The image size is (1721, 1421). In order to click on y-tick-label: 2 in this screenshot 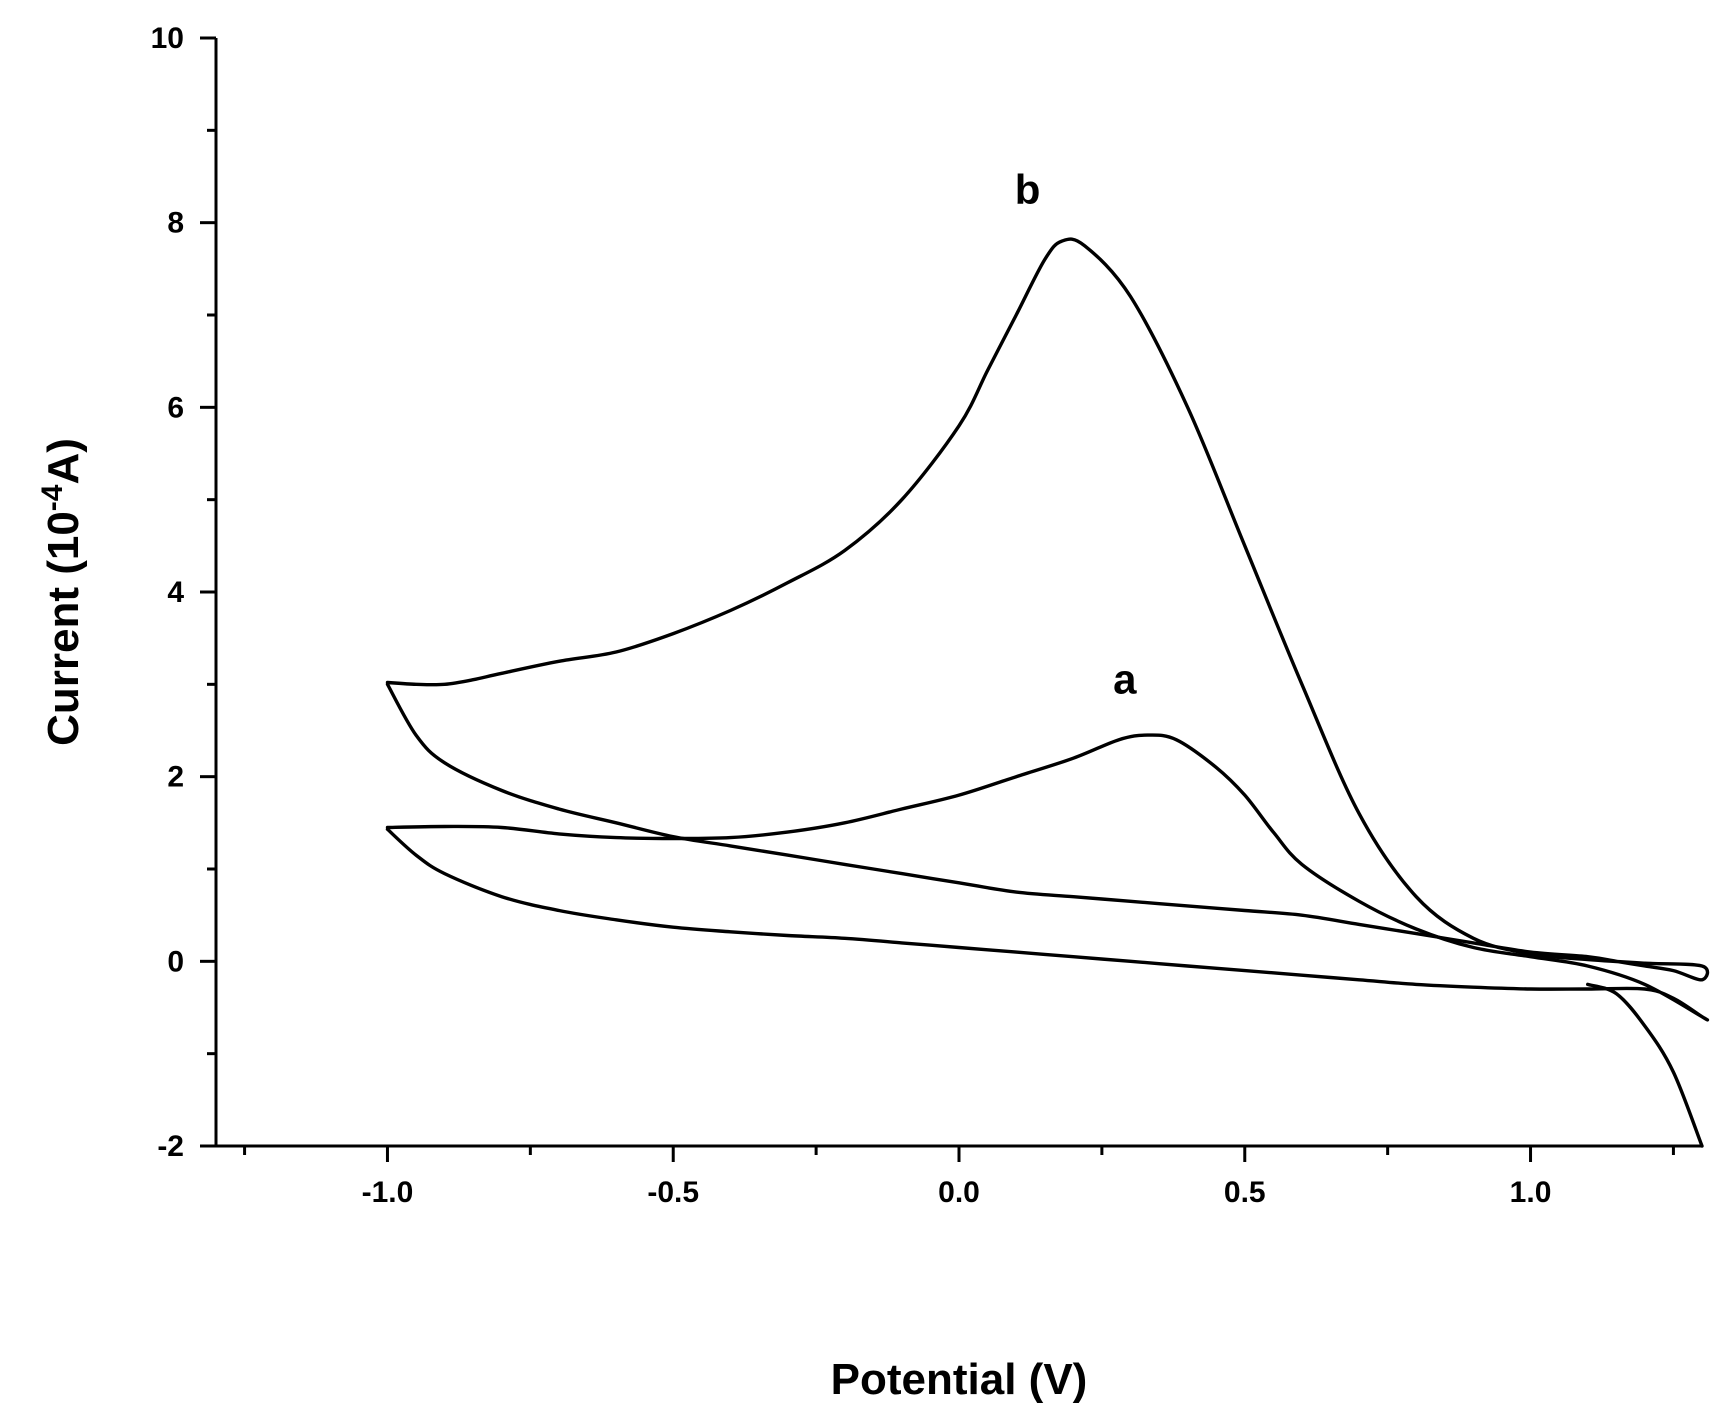, I will do `click(175, 777)`.